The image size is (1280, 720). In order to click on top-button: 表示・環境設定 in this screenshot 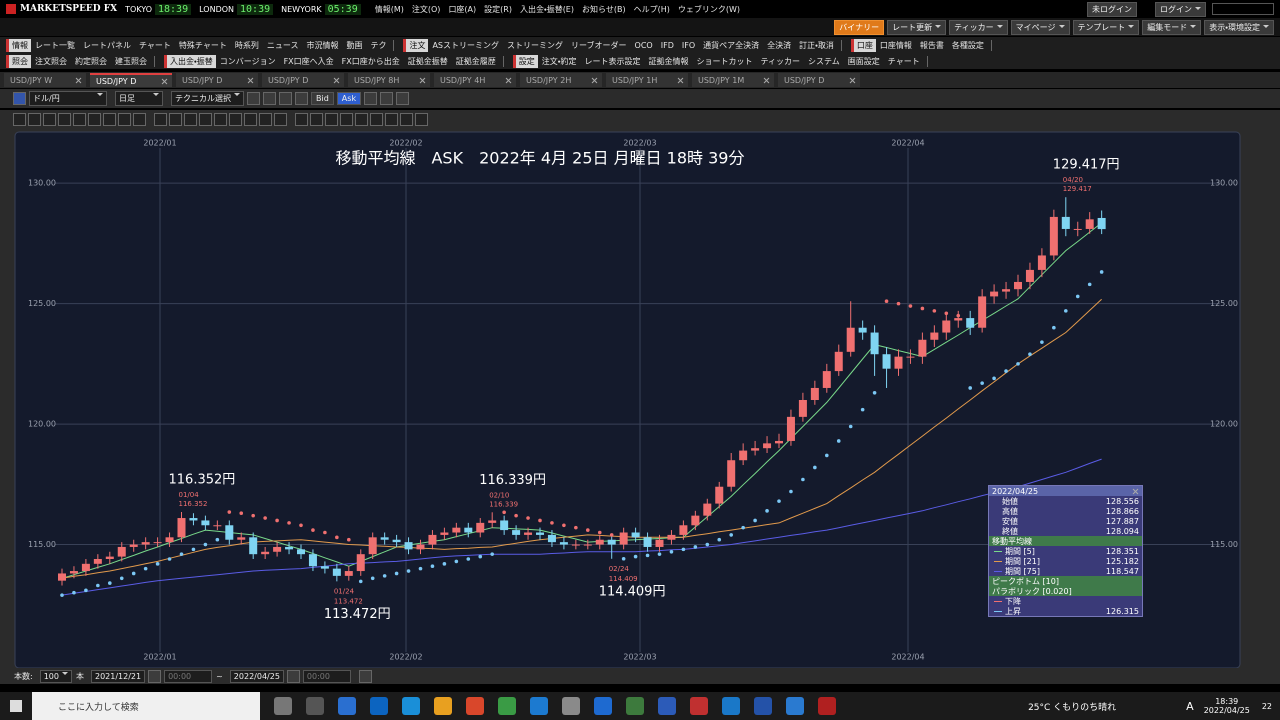, I will do `click(1239, 27)`.